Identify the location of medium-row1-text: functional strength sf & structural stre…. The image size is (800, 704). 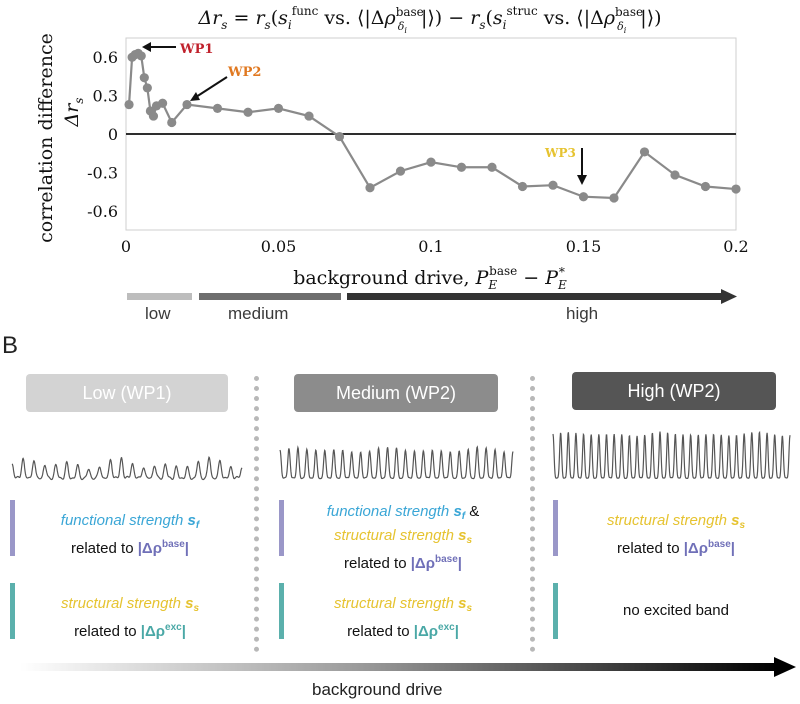
(403, 537).